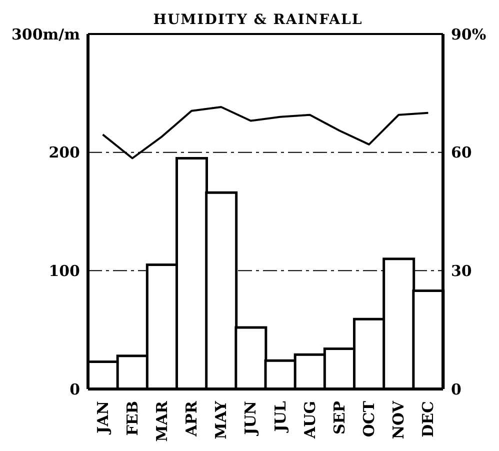  I want to click on y-tick-label: 300m/m, so click(45, 34).